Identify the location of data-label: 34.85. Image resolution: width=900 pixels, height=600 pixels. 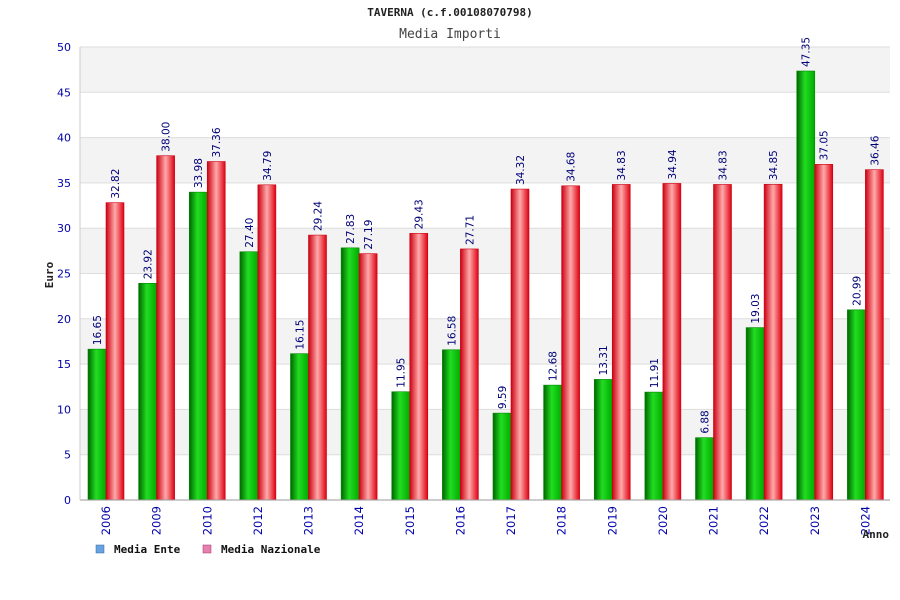
(774, 165).